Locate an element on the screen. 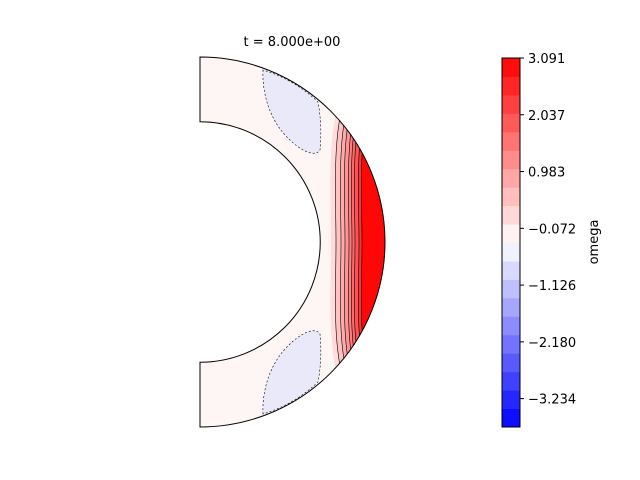 Image resolution: width=640 pixels, height=480 pixels. plot-title: t = 8.000e+00 is located at coordinates (292, 42).